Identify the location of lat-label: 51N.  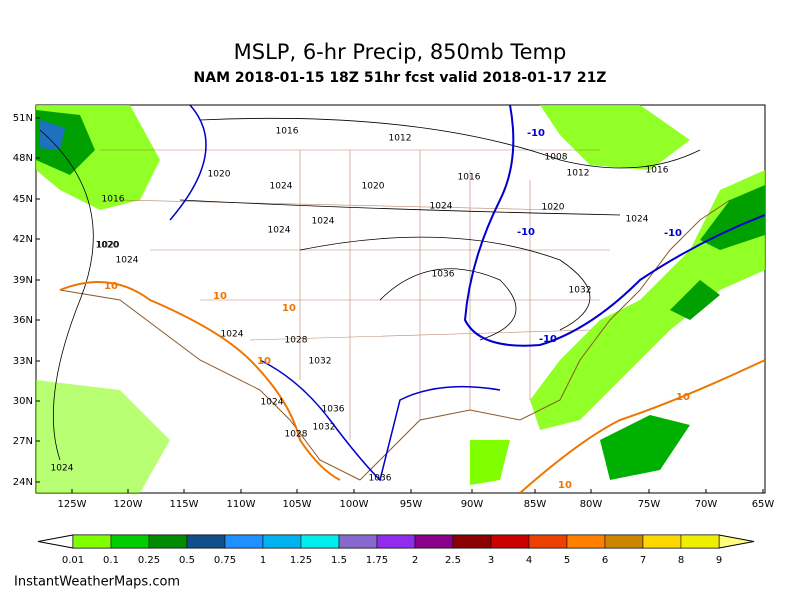
(23, 118).